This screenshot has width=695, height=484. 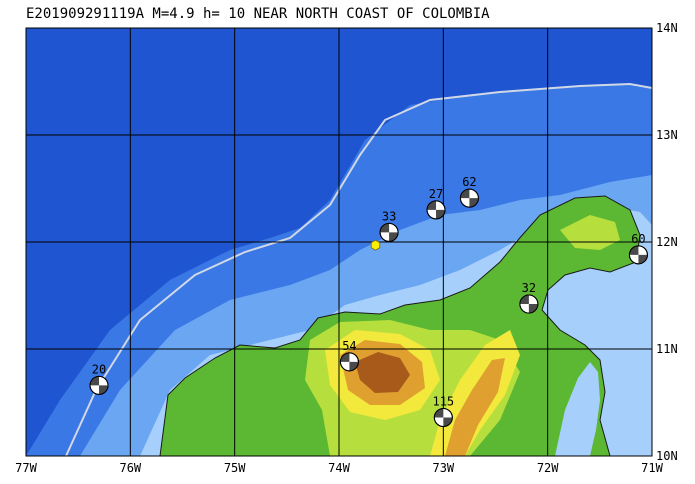 What do you see at coordinates (577, 409) in the screenshot?
I see `lake-maracaibo` at bounding box center [577, 409].